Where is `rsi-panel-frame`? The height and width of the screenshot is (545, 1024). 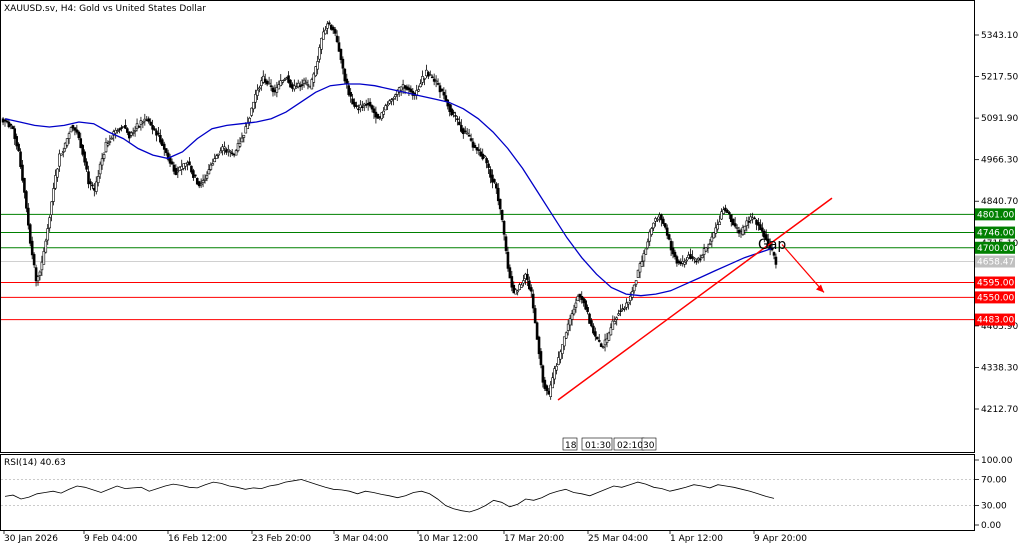
rsi-panel-frame is located at coordinates (487, 492).